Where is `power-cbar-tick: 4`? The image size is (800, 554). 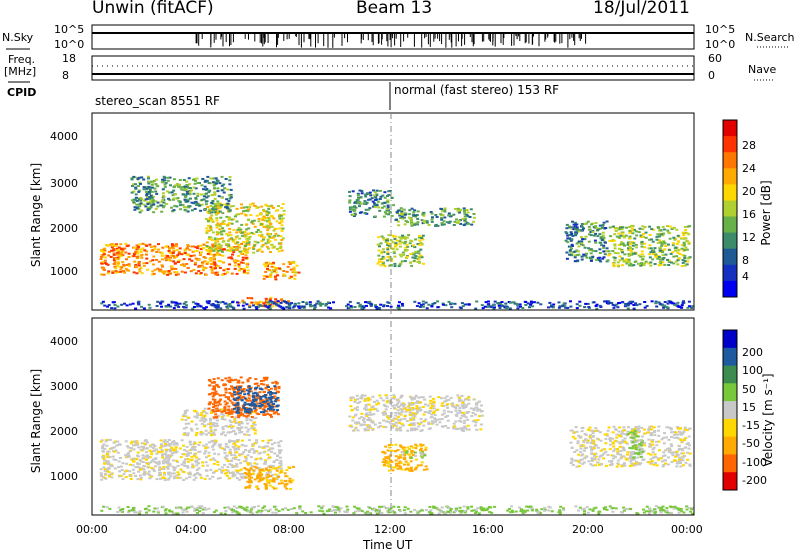
power-cbar-tick: 4 is located at coordinates (745, 276).